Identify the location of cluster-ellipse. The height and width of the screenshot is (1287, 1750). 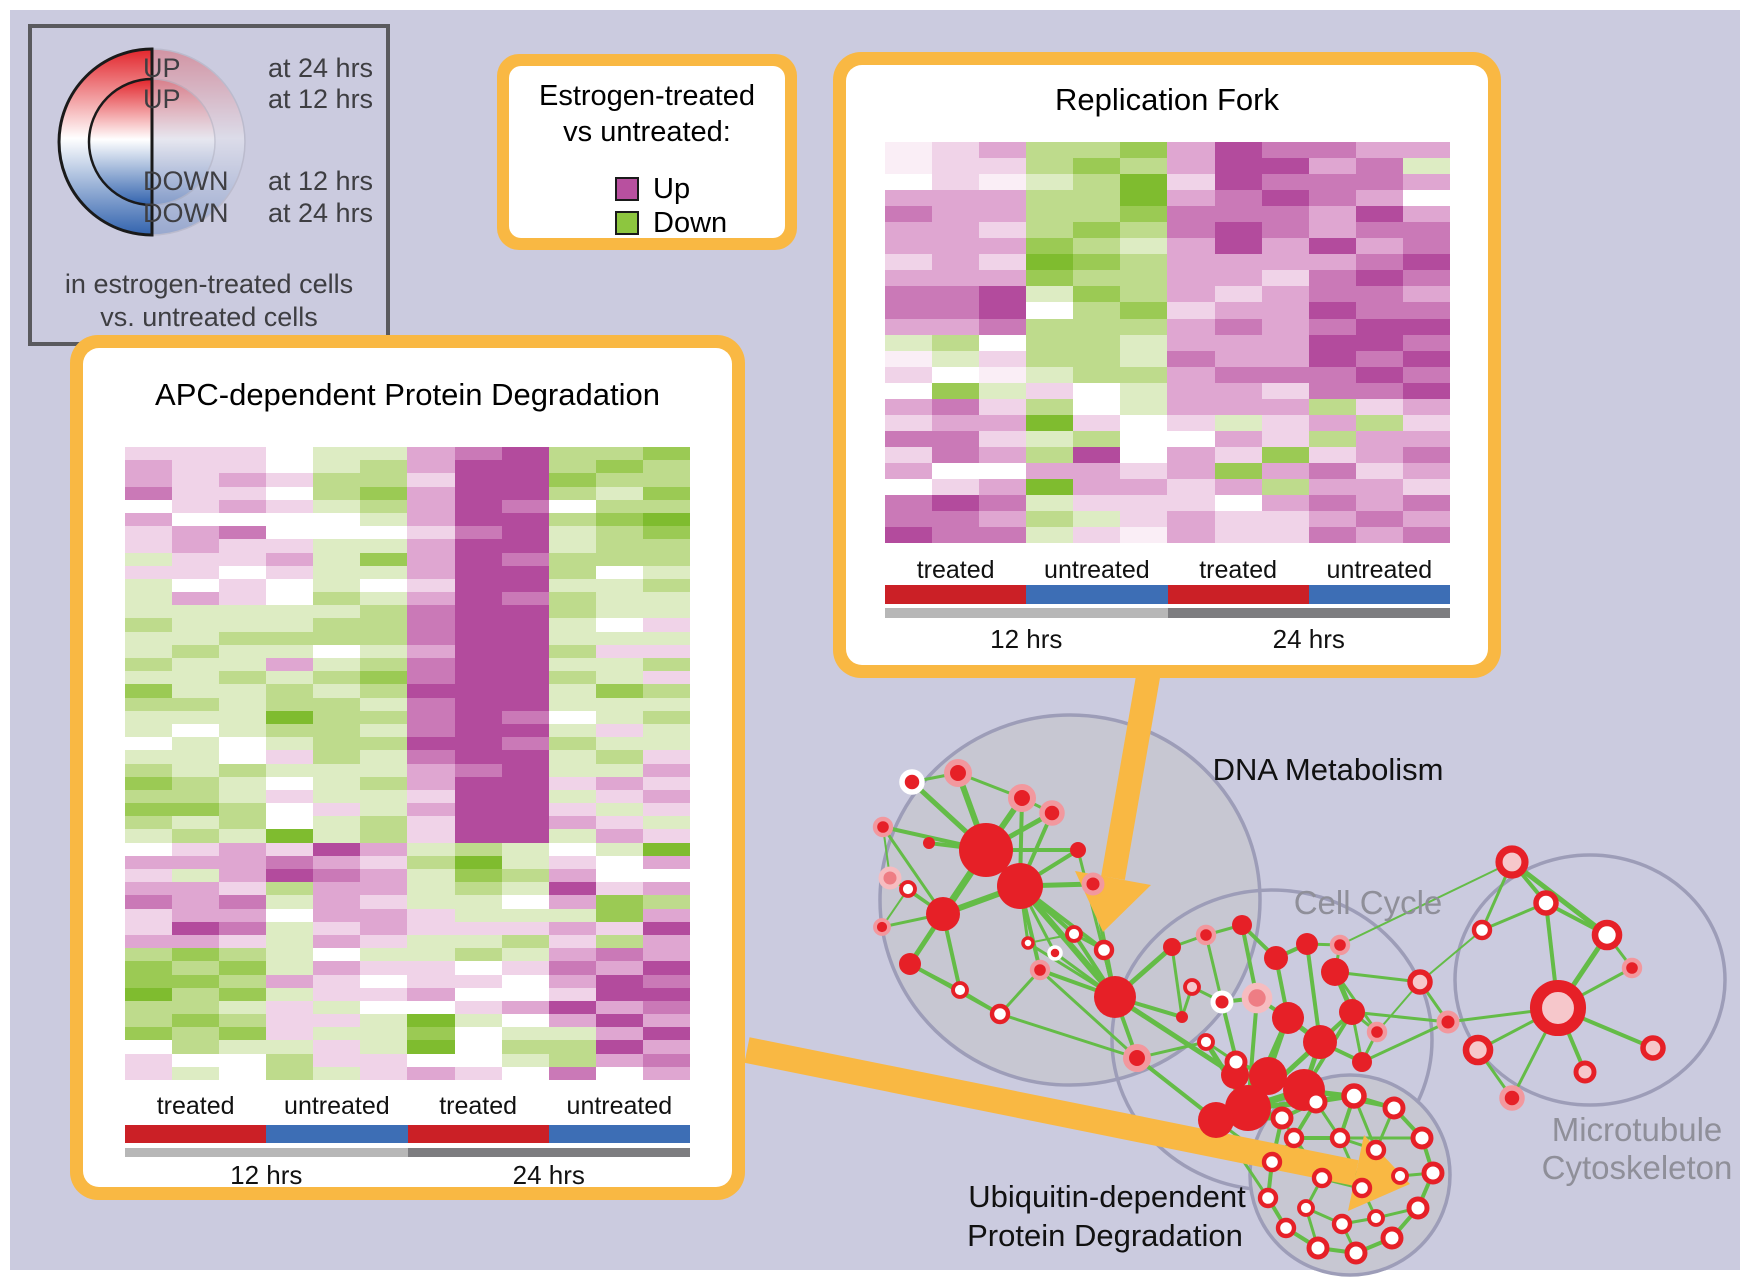
(1590, 980).